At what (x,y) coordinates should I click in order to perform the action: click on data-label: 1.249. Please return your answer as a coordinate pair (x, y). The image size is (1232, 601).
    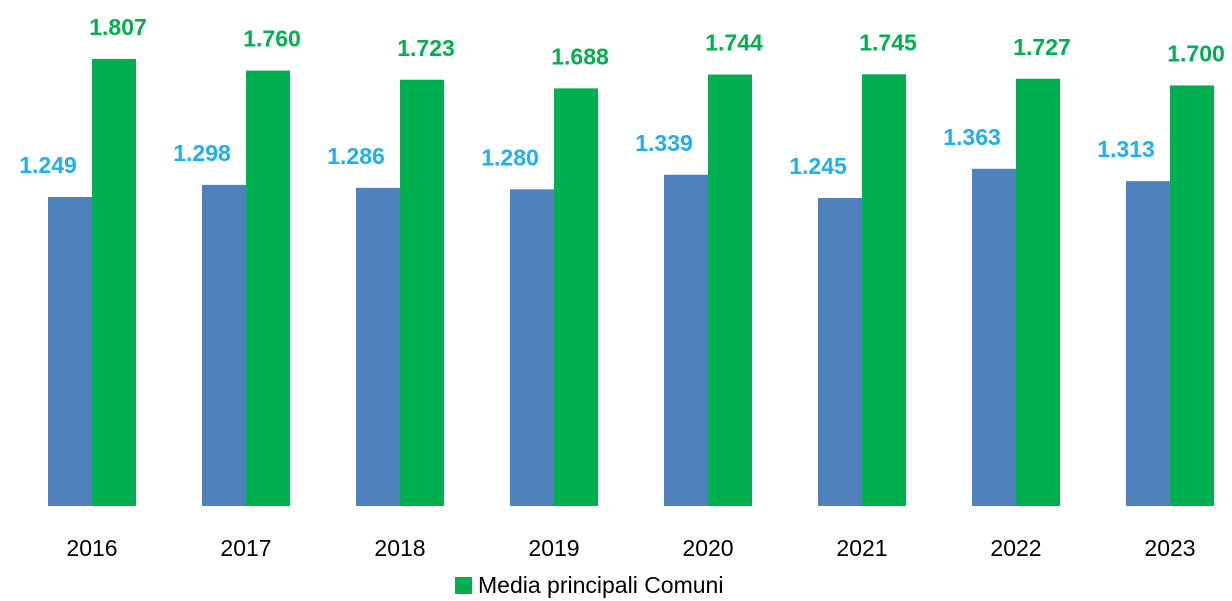
    Looking at the image, I should click on (48, 165).